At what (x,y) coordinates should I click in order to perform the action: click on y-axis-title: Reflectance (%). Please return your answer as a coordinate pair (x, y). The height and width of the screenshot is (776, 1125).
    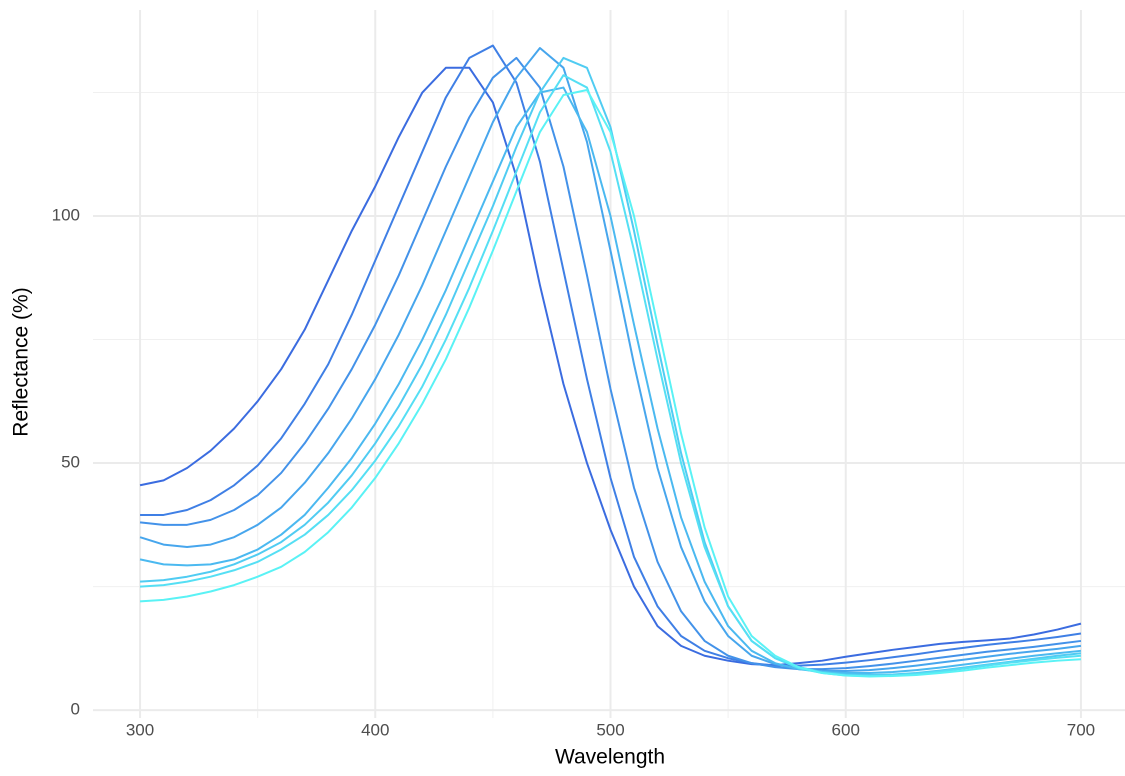
    Looking at the image, I should click on (21, 361).